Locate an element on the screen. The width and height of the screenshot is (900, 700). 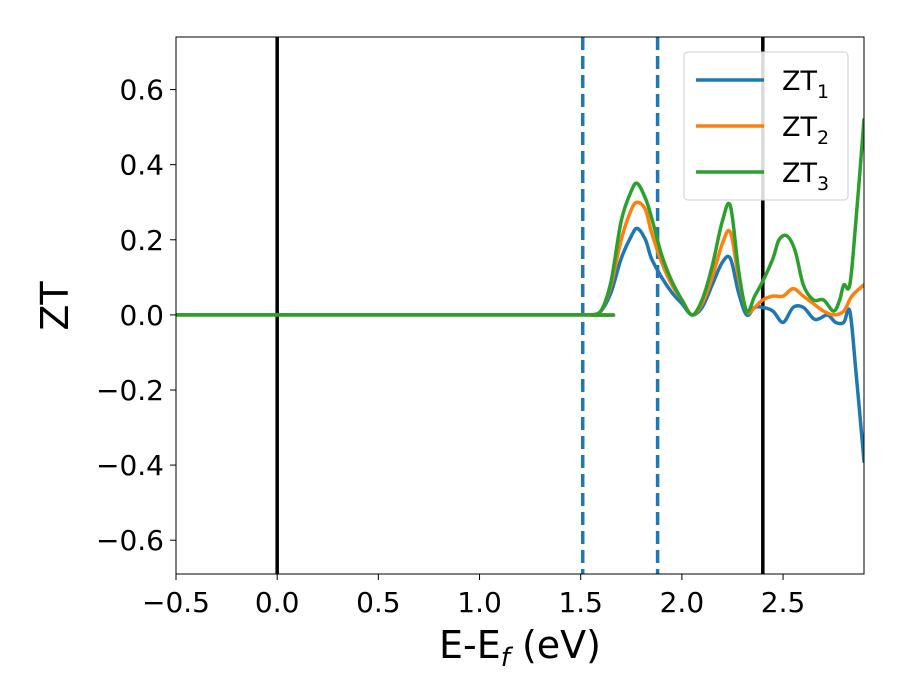
y-tick-label: −0.4 is located at coordinates (130, 465).